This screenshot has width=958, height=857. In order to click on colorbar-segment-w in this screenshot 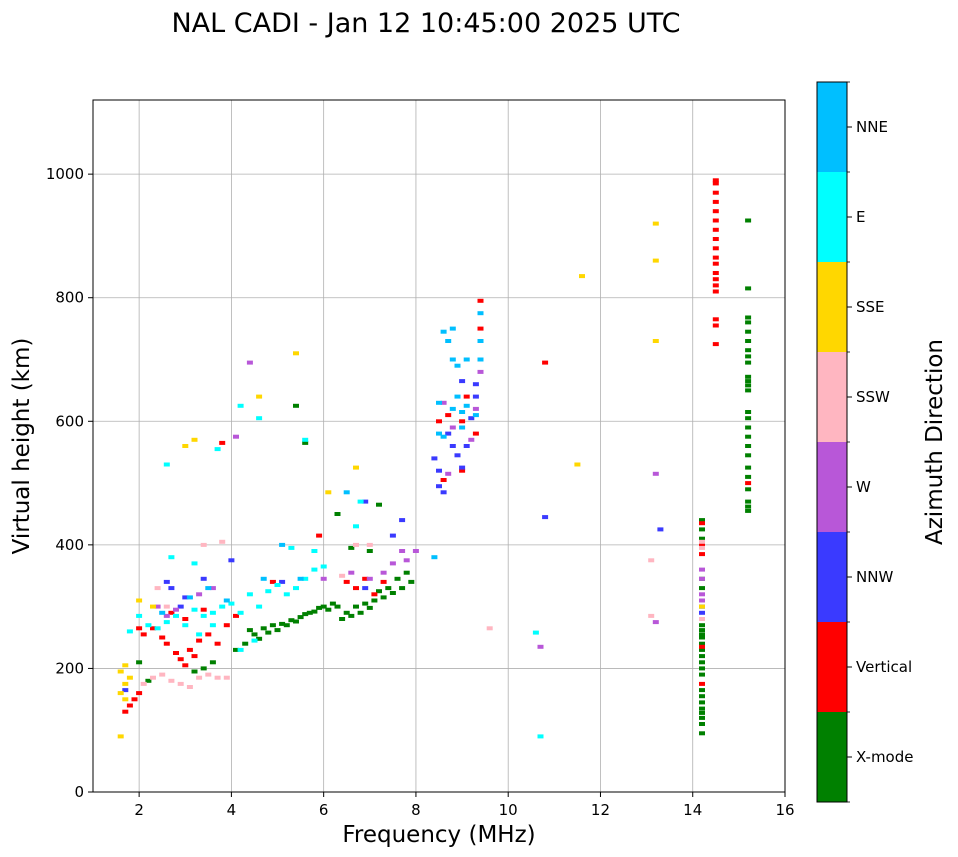, I will do `click(832, 487)`.